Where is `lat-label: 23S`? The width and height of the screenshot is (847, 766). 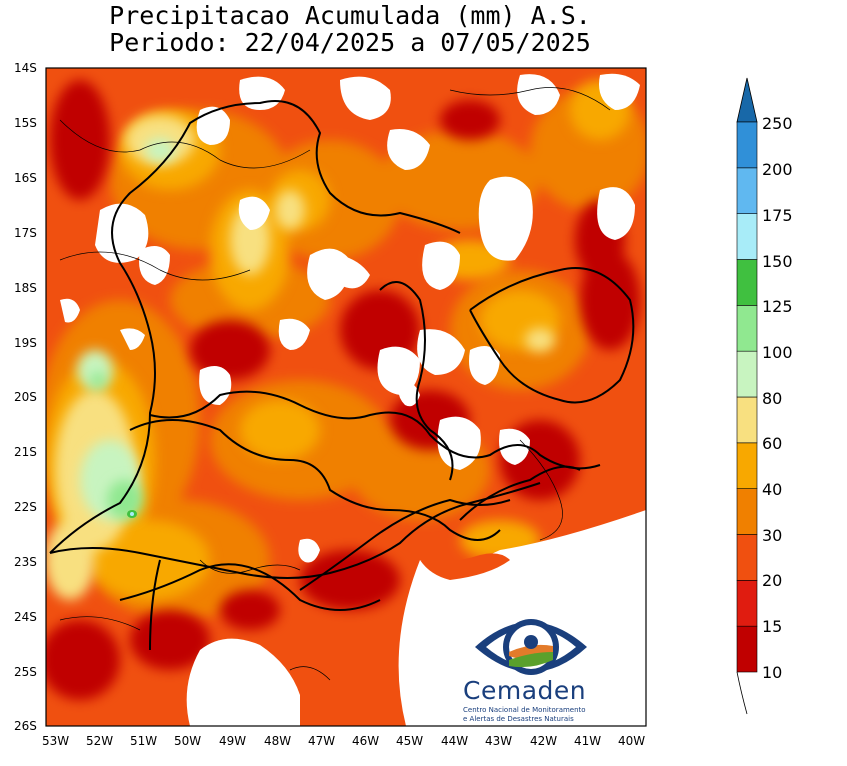 lat-label: 23S is located at coordinates (25, 562).